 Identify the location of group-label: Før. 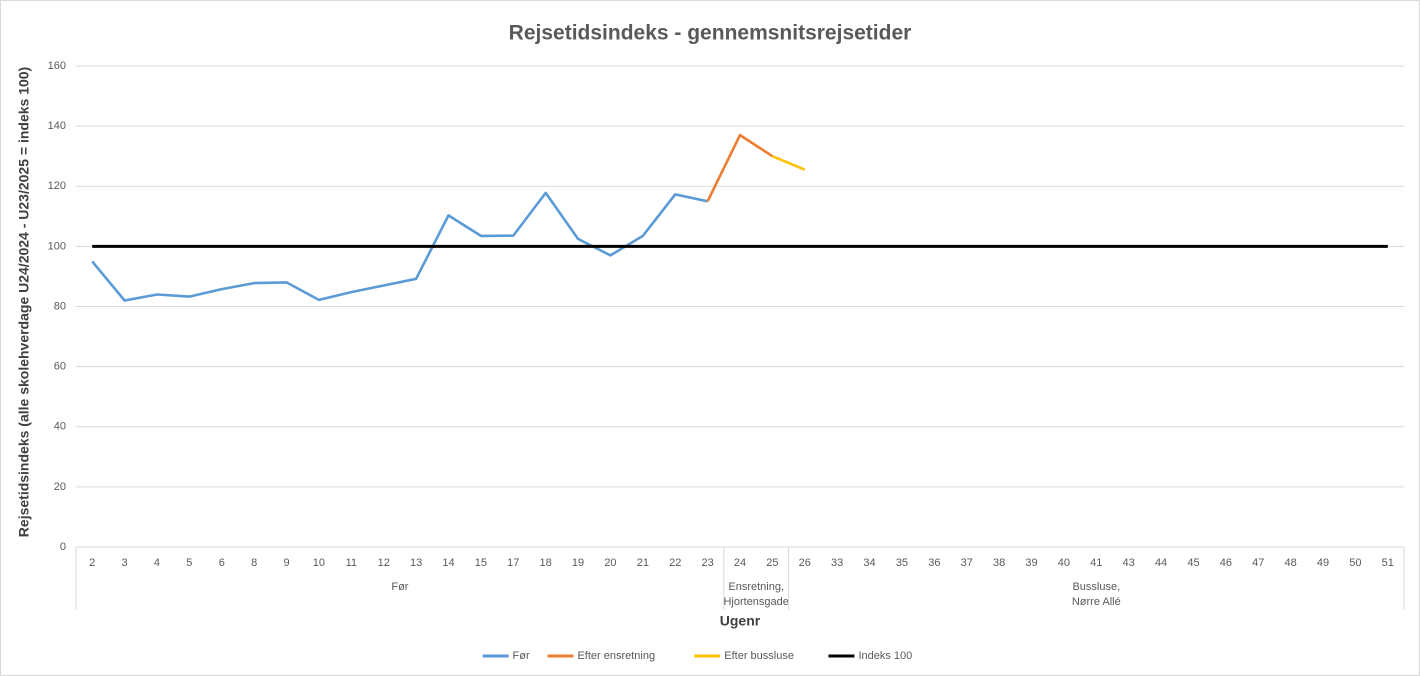
(399, 587).